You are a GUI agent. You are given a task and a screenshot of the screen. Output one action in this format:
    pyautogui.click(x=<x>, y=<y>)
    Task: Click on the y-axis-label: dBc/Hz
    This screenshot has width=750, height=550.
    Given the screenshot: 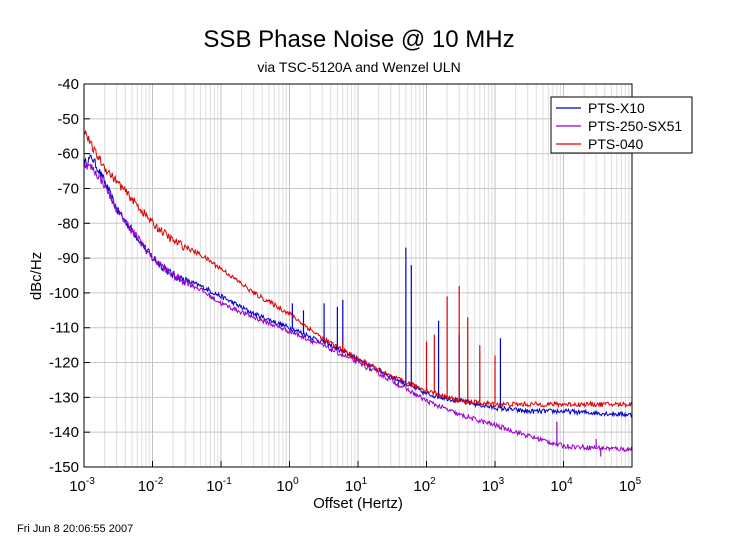 What is the action you would take?
    pyautogui.click(x=36, y=276)
    